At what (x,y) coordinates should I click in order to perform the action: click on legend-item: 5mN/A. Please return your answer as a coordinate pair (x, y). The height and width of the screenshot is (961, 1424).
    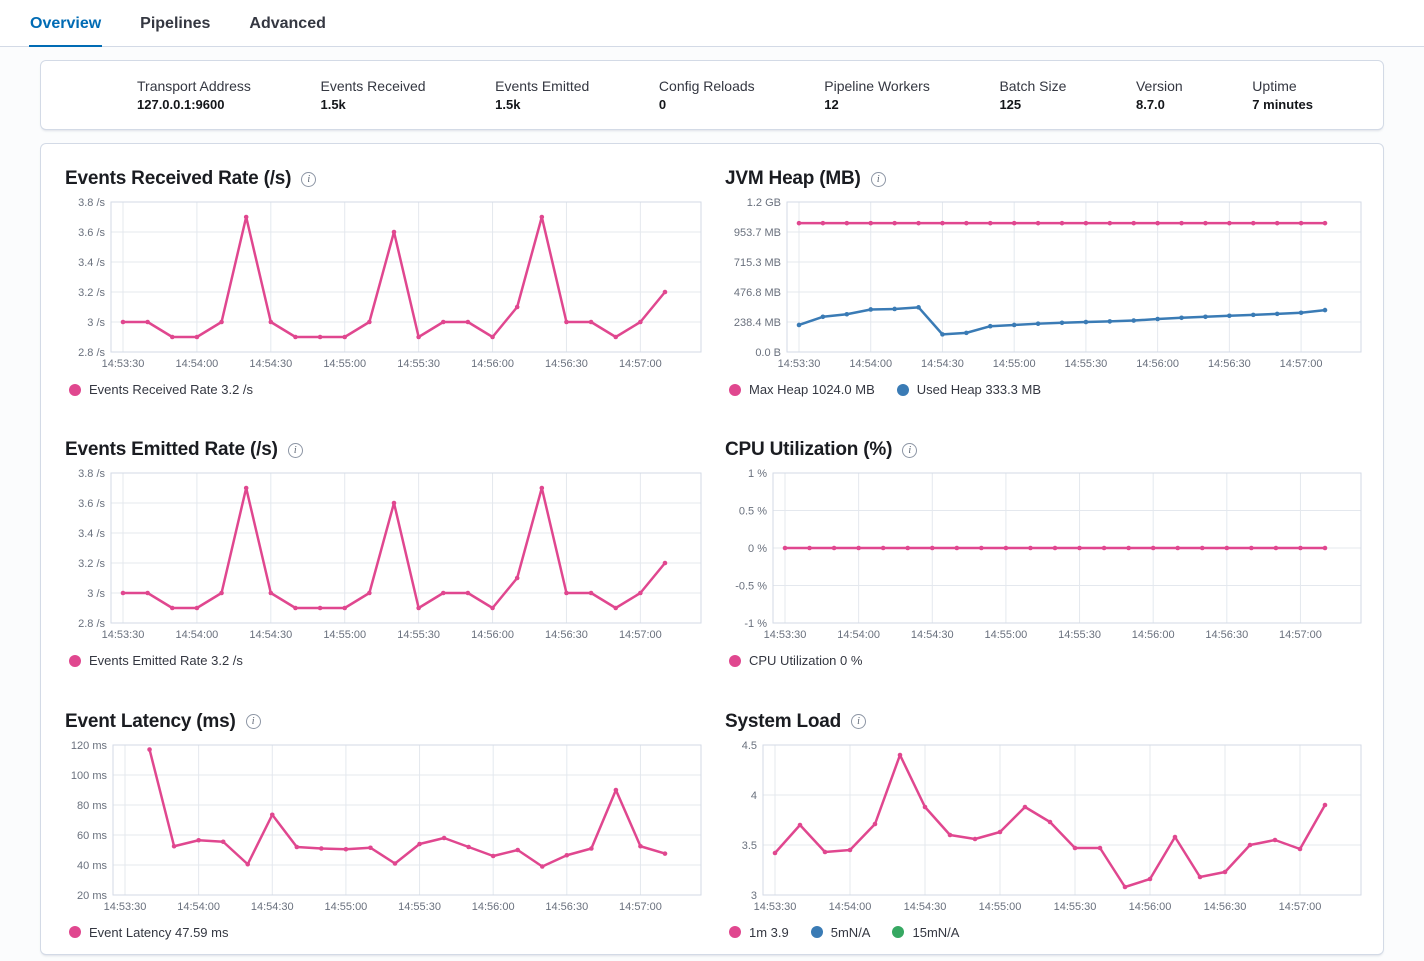
    Looking at the image, I should click on (840, 932).